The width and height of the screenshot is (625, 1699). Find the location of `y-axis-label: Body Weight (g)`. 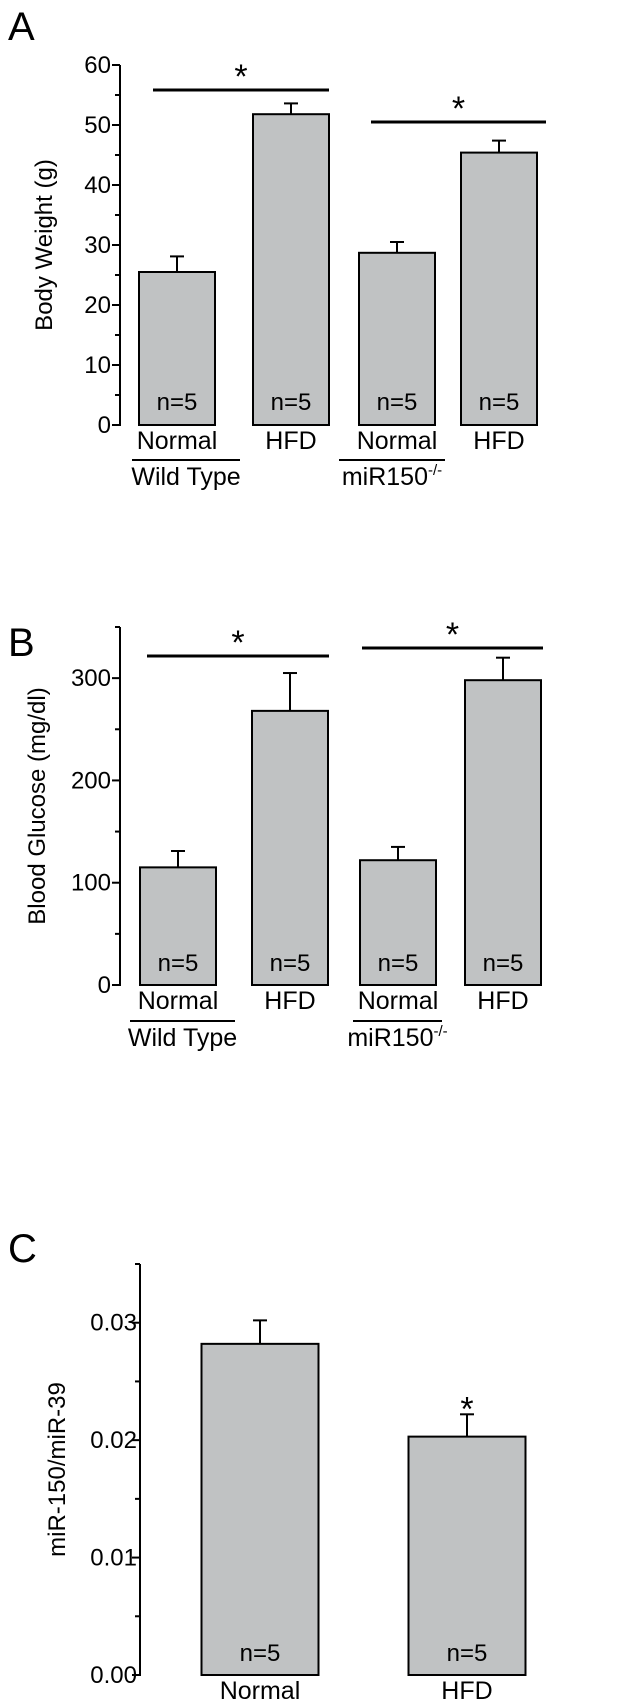

y-axis-label: Body Weight (g) is located at coordinates (44, 245).